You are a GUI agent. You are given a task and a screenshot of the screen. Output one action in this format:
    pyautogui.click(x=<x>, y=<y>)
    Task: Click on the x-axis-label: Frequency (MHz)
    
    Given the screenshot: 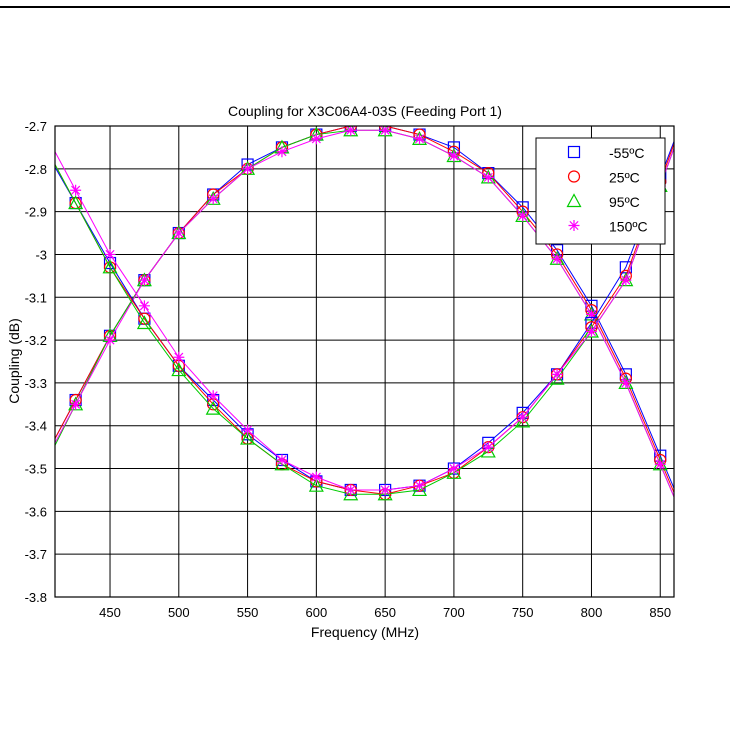 What is the action you would take?
    pyautogui.click(x=365, y=632)
    